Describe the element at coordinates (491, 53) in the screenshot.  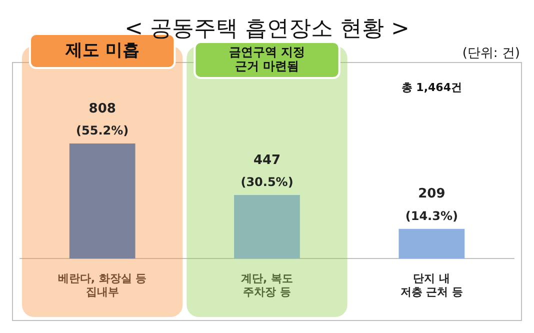
I see `text: (단위: 건)` at that location.